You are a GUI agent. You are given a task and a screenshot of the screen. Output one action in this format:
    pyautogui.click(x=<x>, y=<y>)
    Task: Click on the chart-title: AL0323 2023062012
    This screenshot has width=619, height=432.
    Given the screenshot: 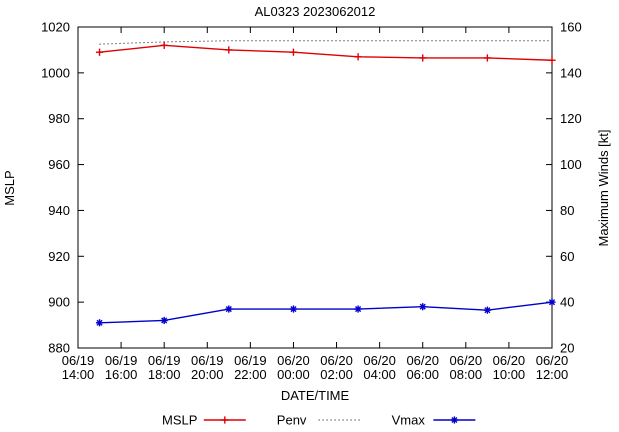 What is the action you would take?
    pyautogui.click(x=315, y=11)
    